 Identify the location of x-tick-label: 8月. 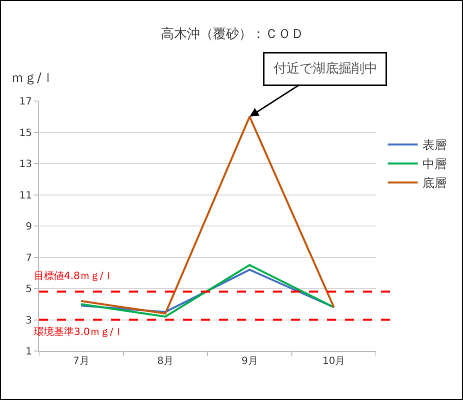
(165, 361).